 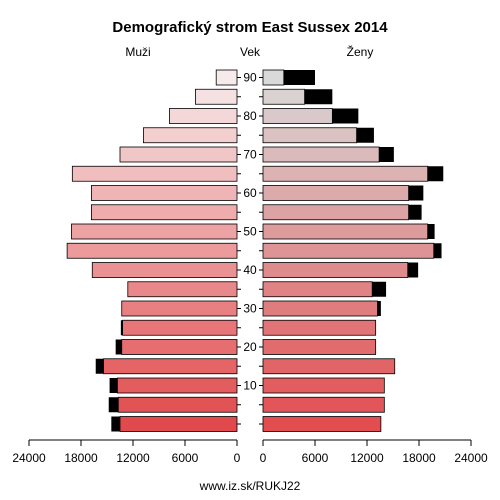 I want to click on left-x-tick-label: 0, so click(x=237, y=458).